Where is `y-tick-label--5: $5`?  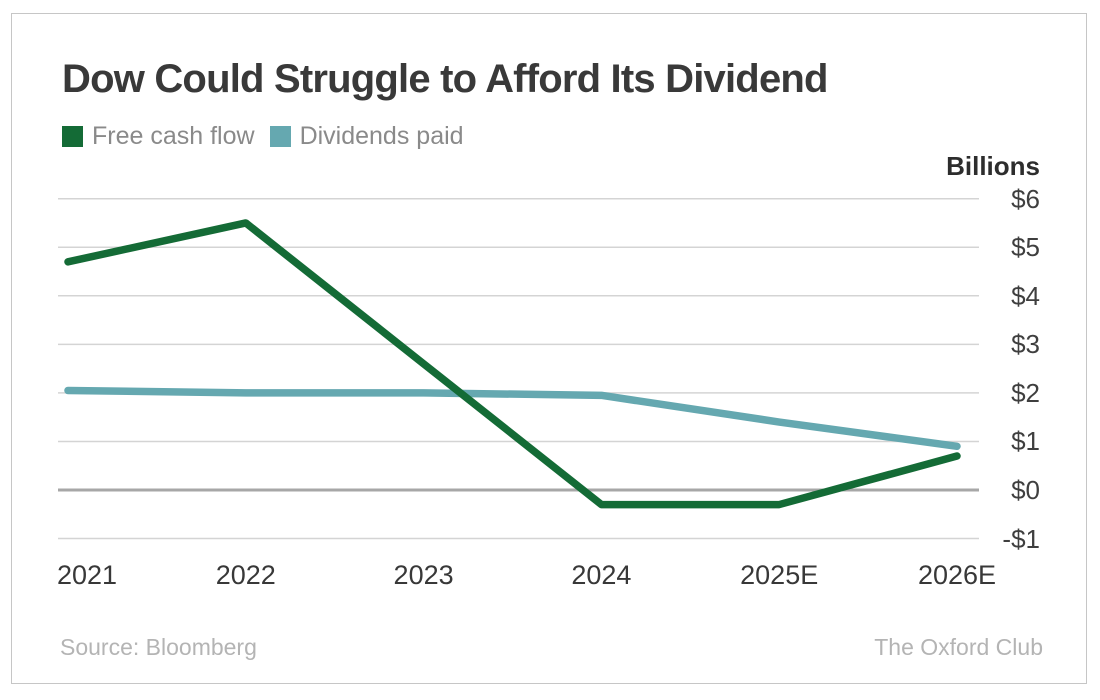
y-tick-label--5: $5 is located at coordinates (1025, 247).